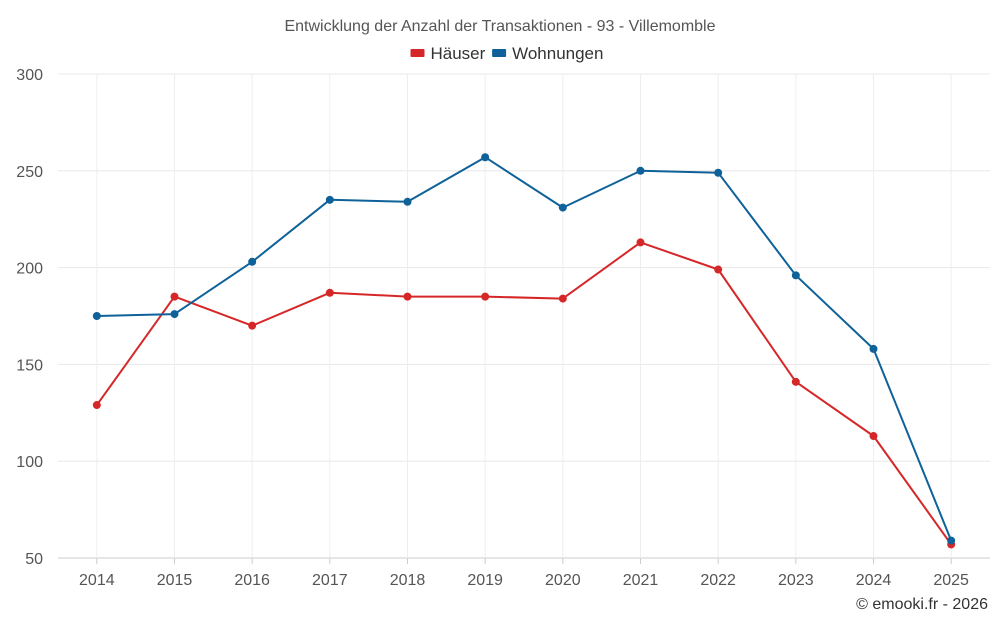 The width and height of the screenshot is (1000, 630). I want to click on x-tick-label: 2023, so click(796, 580).